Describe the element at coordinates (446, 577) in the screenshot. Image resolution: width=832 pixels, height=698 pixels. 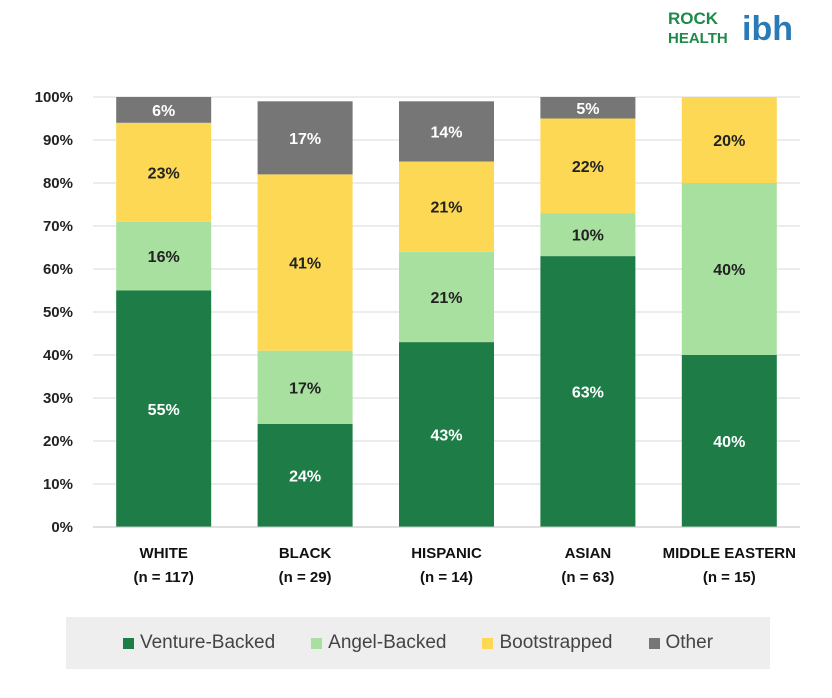
I see `x-category-sublabel: (n = 14)` at that location.